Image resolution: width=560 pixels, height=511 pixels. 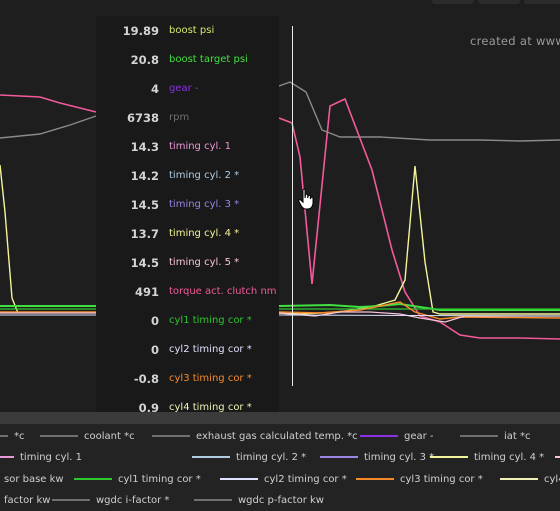 What do you see at coordinates (184, 88) in the screenshot?
I see `tooltip-label: gear -` at bounding box center [184, 88].